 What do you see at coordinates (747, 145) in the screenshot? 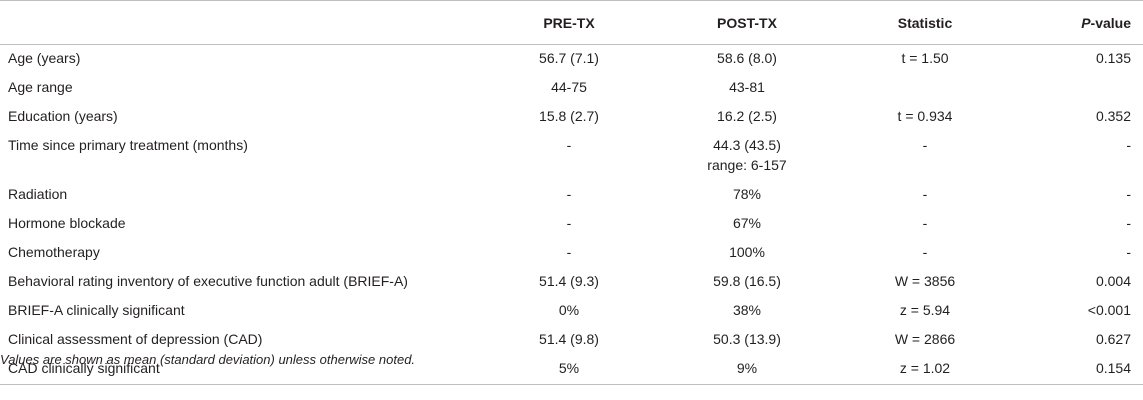
I see `row-post-line1: 44.3 (43.5)` at bounding box center [747, 145].